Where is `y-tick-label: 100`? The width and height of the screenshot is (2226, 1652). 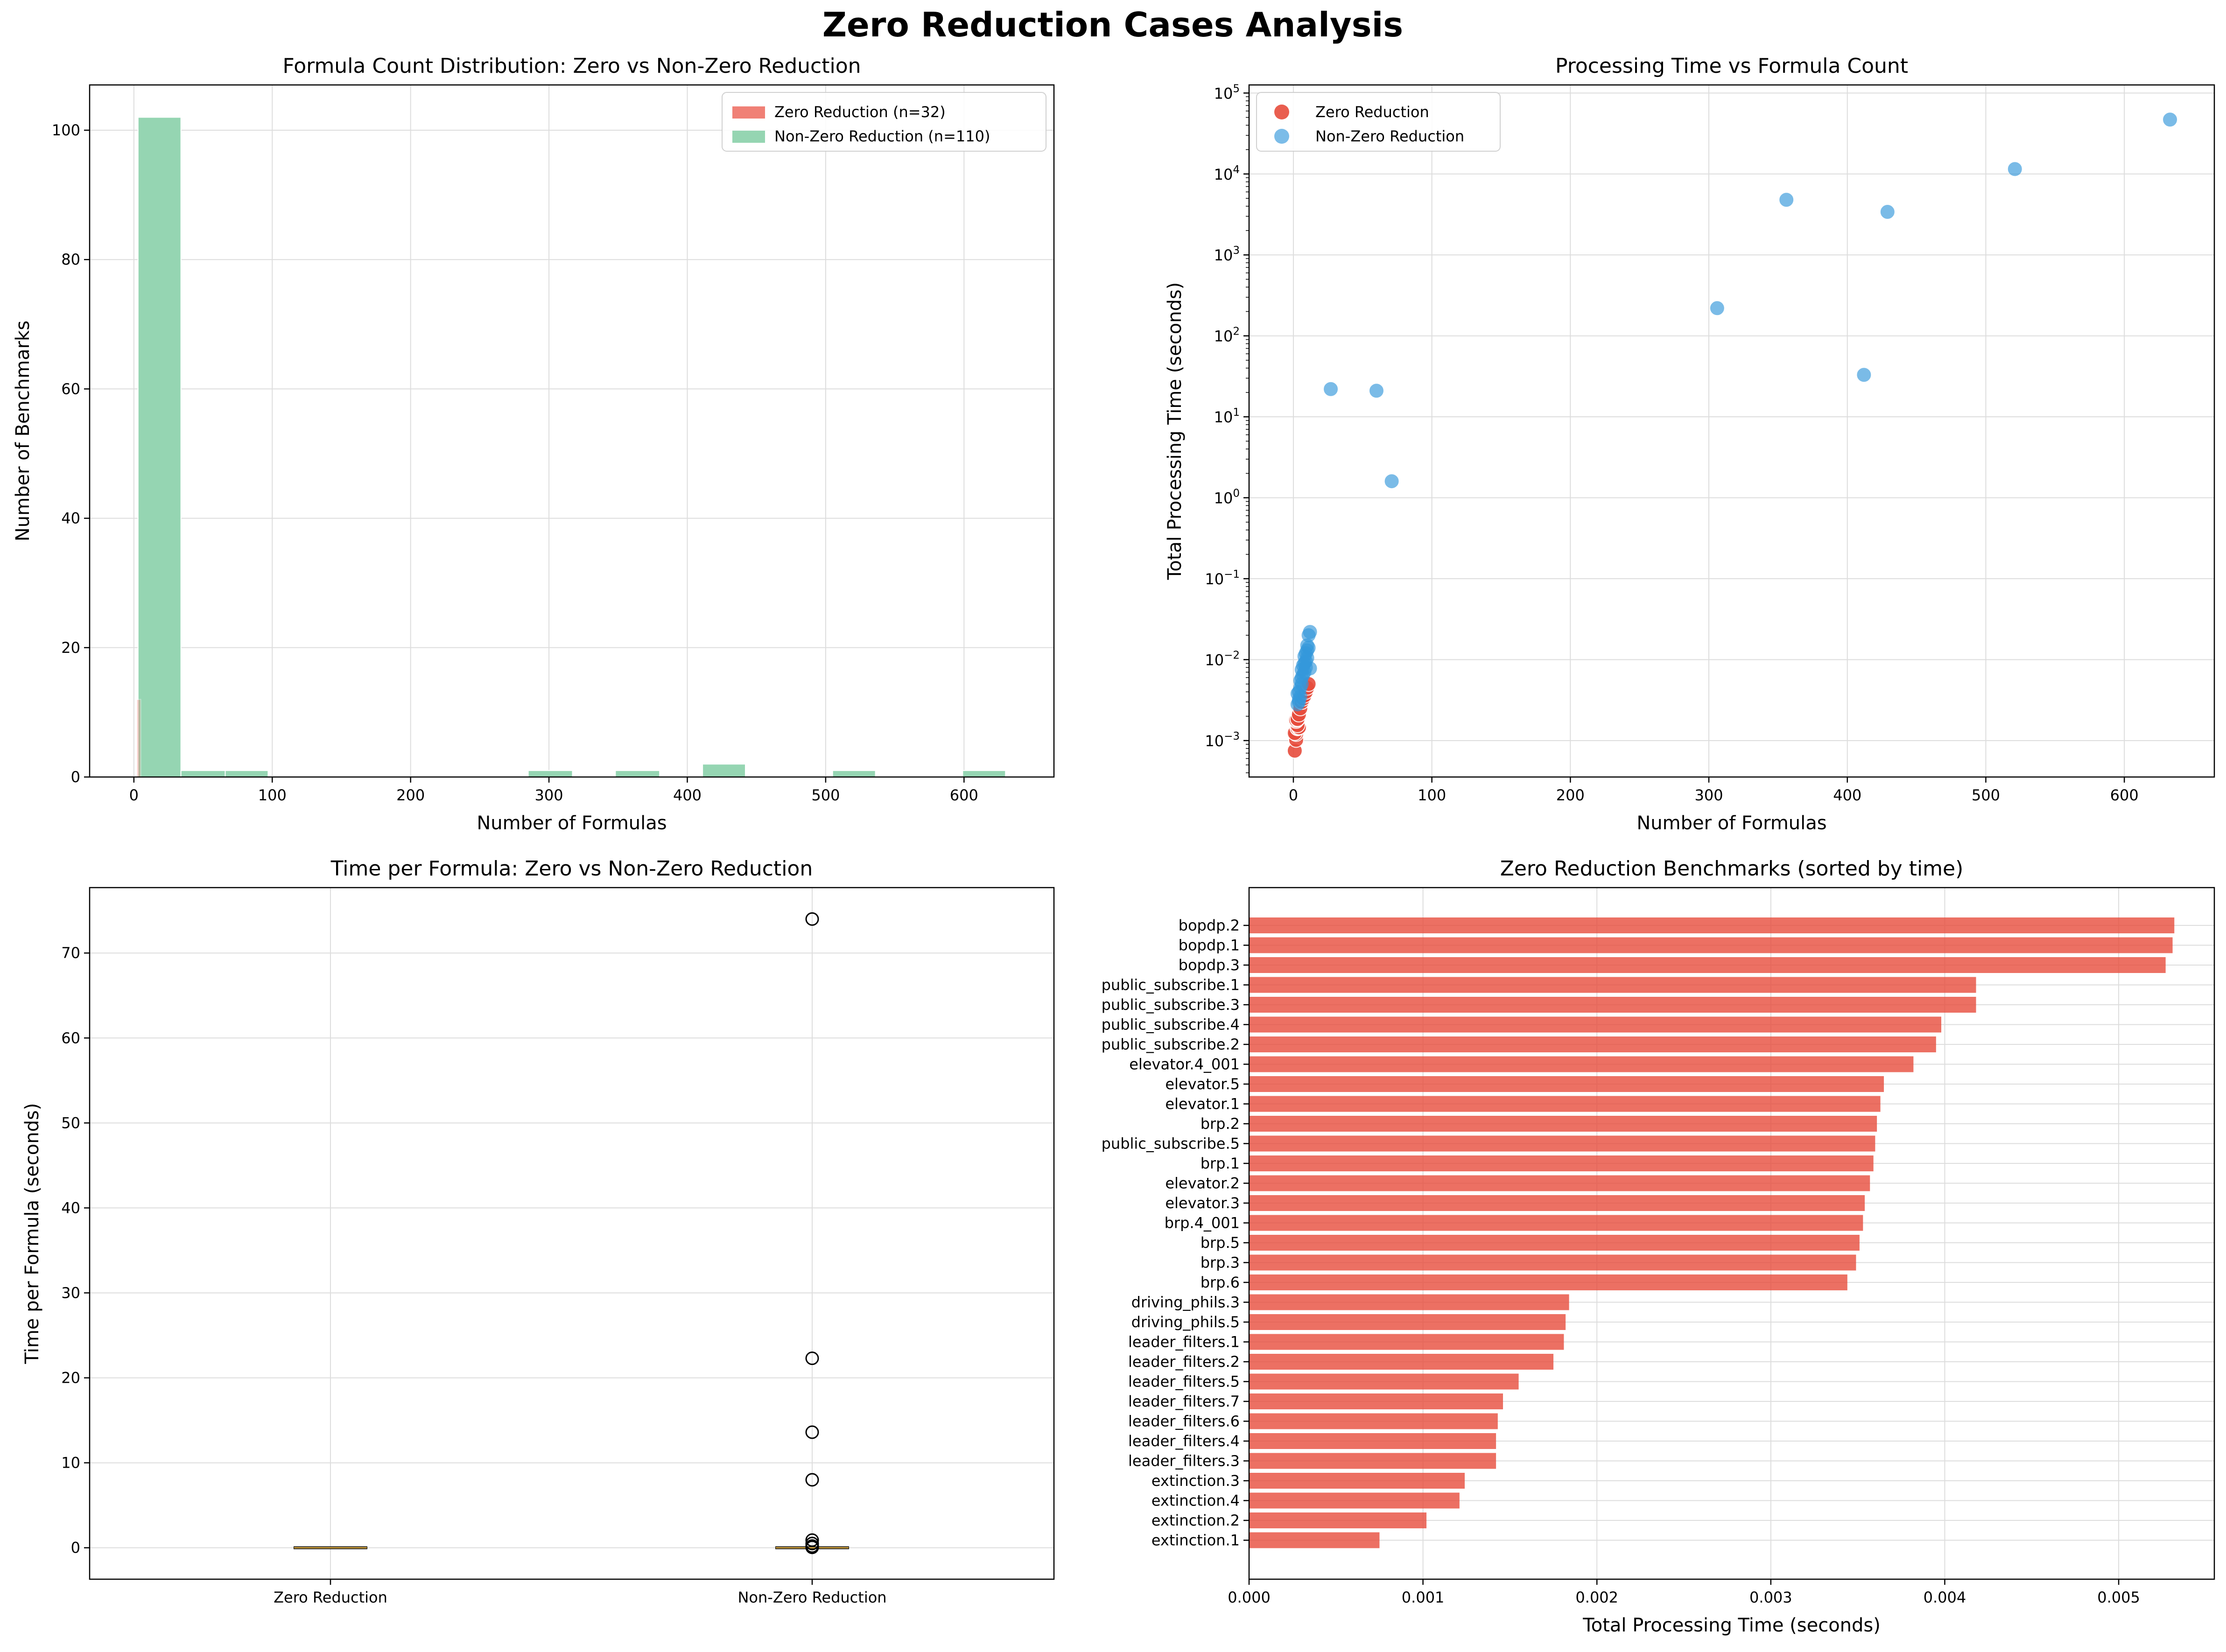
y-tick-label: 100 is located at coordinates (66, 130).